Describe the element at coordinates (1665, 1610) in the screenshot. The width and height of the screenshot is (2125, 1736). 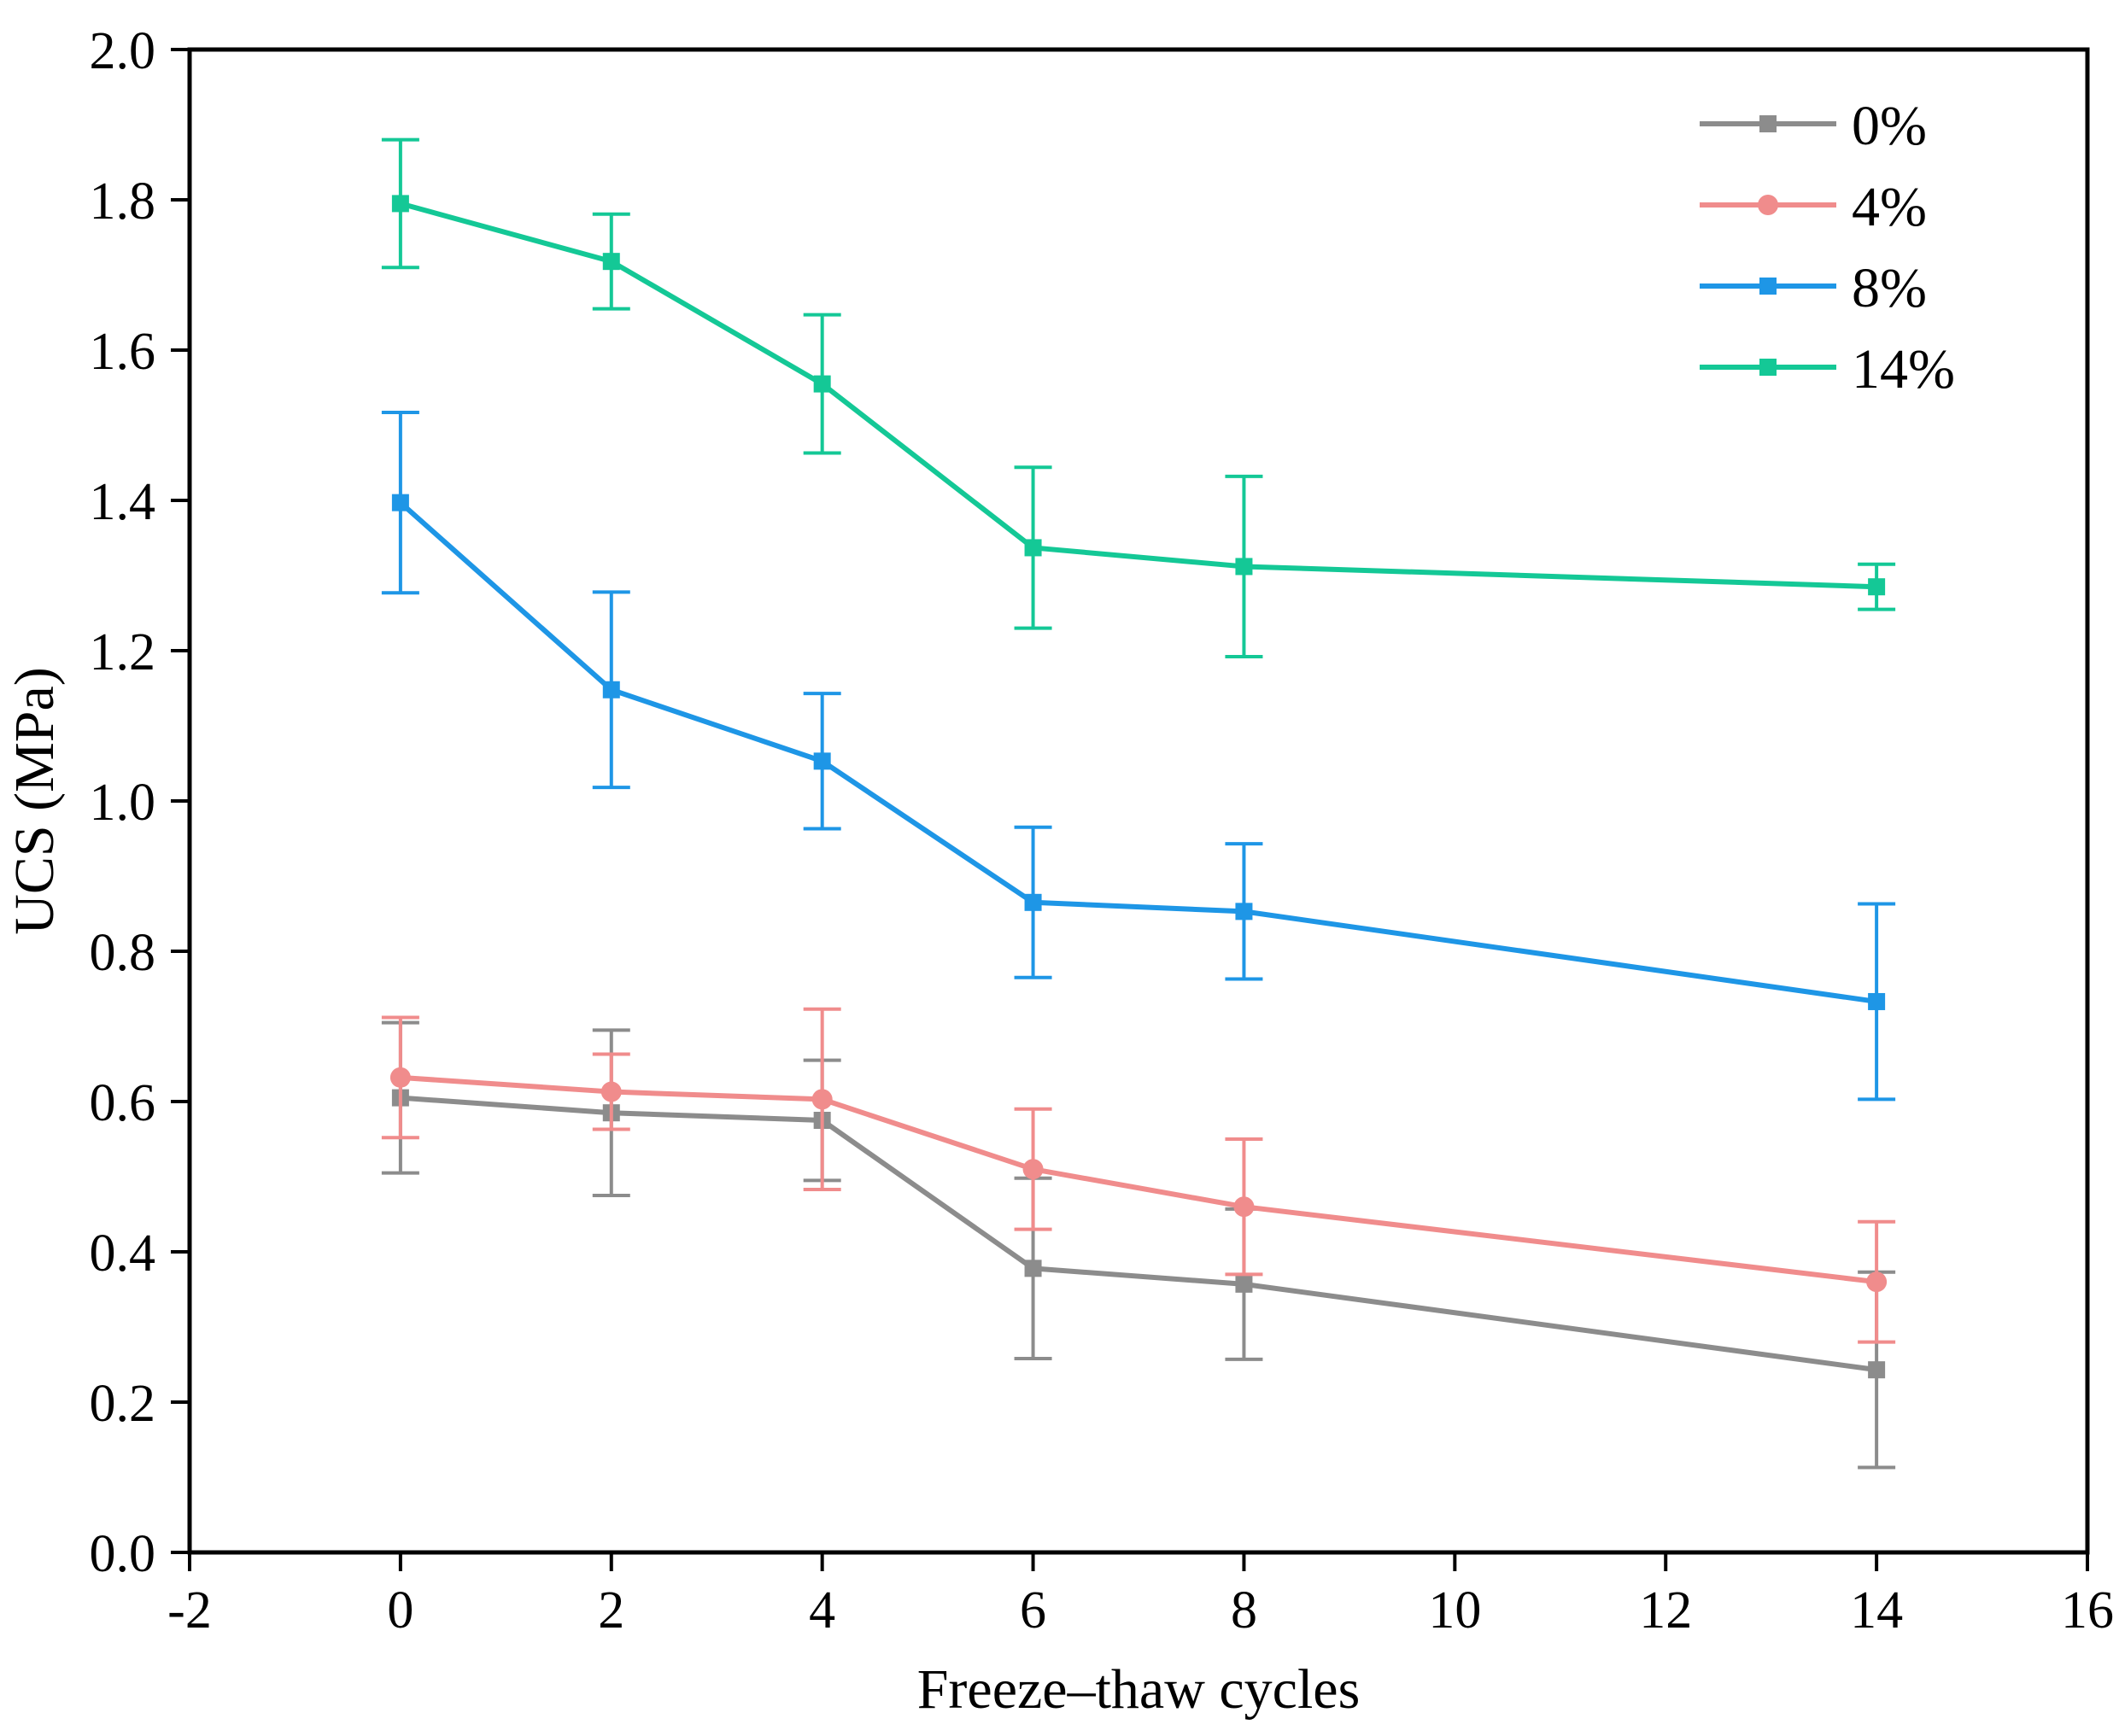
I see `x-tick-label: 12` at that location.